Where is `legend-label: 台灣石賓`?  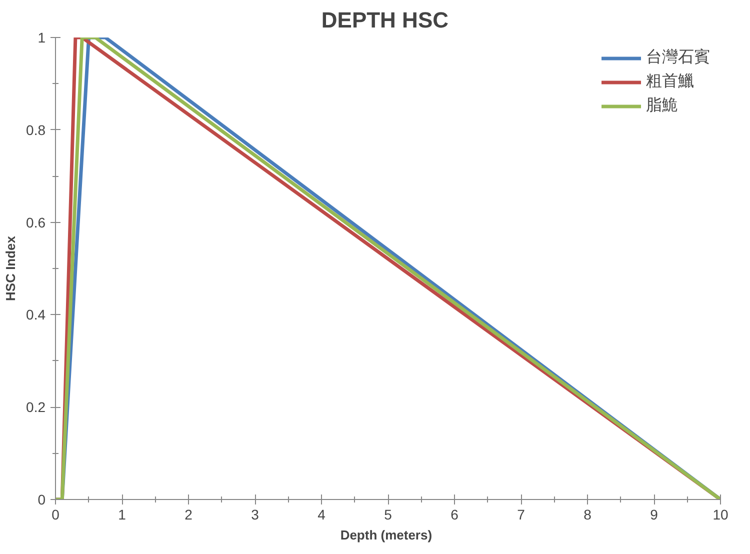
legend-label: 台灣石賓 is located at coordinates (678, 57).